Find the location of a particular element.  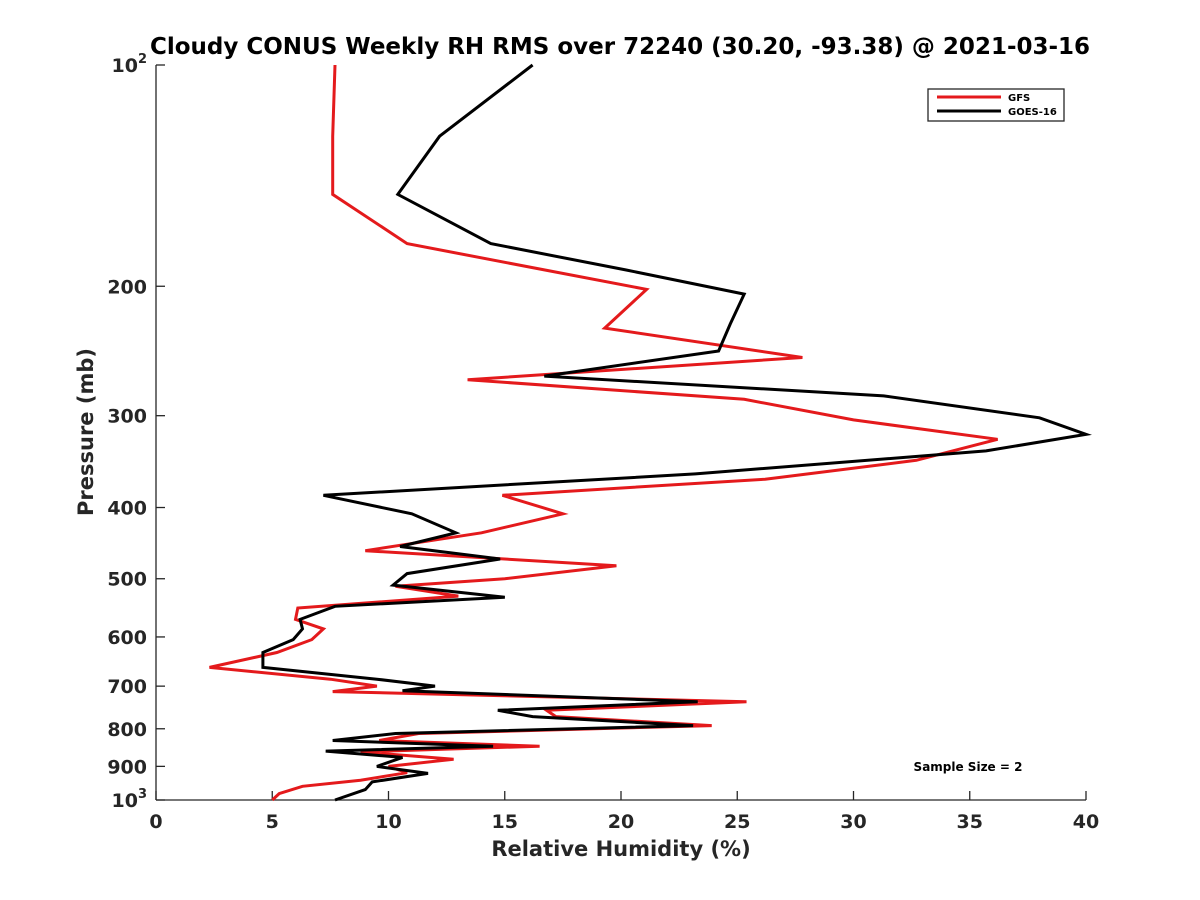

sample-size-annotation: Sample Size = 2 is located at coordinates (968, 767).